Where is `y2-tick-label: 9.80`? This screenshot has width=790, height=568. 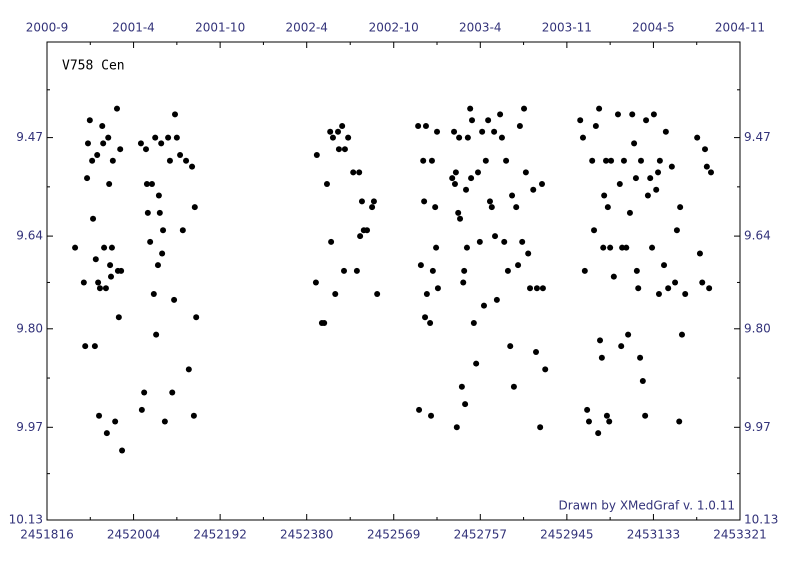
y2-tick-label: 9.80 is located at coordinates (757, 328).